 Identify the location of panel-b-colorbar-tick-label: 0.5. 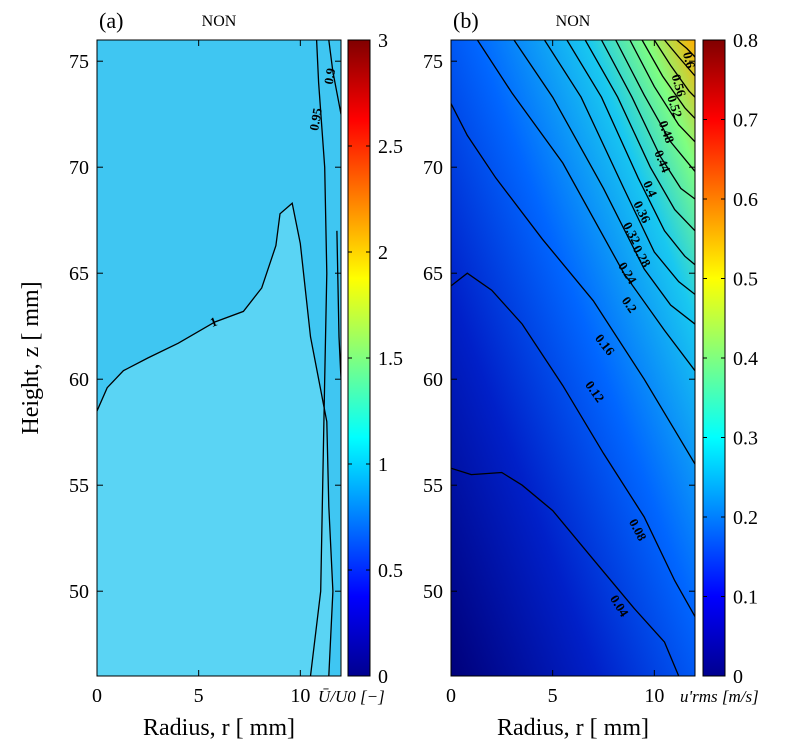
(745, 280).